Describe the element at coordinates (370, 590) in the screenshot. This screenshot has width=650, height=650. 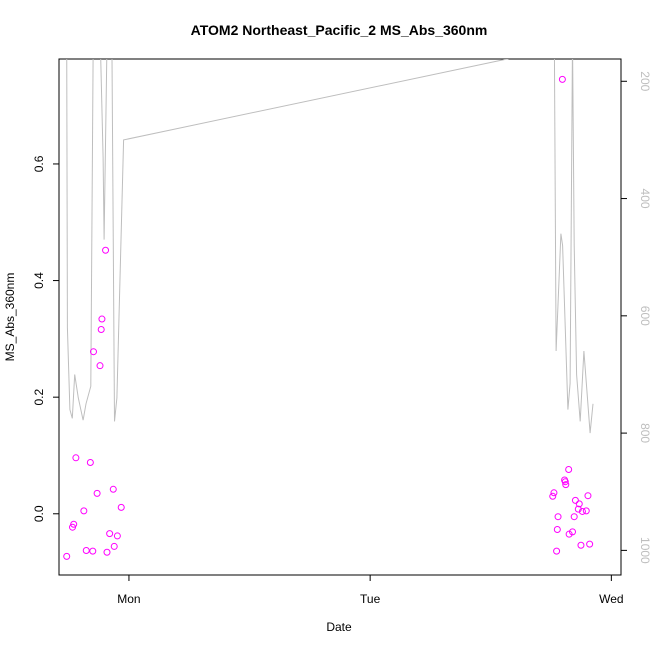
I see `x-axis: Mon Tue Wed` at that location.